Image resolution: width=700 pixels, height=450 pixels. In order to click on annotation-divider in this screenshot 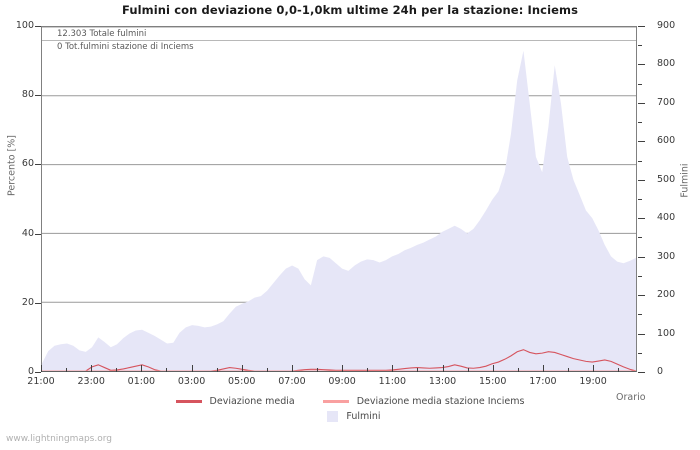, I will do `click(339, 40)`.